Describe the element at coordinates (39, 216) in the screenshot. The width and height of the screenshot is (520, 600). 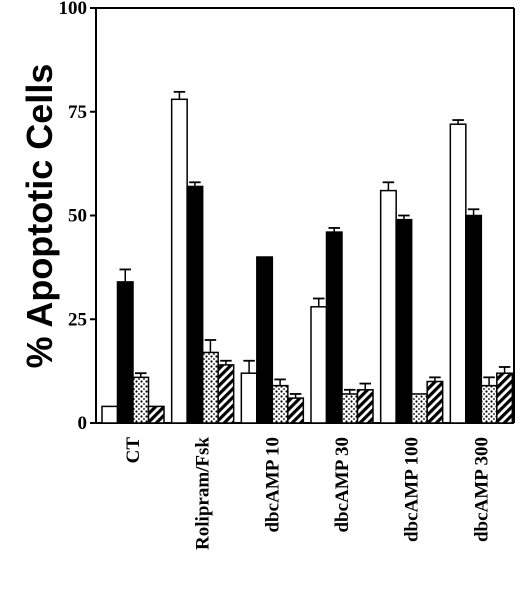
I see `y-axis-label: % Apoptotic Cells` at that location.